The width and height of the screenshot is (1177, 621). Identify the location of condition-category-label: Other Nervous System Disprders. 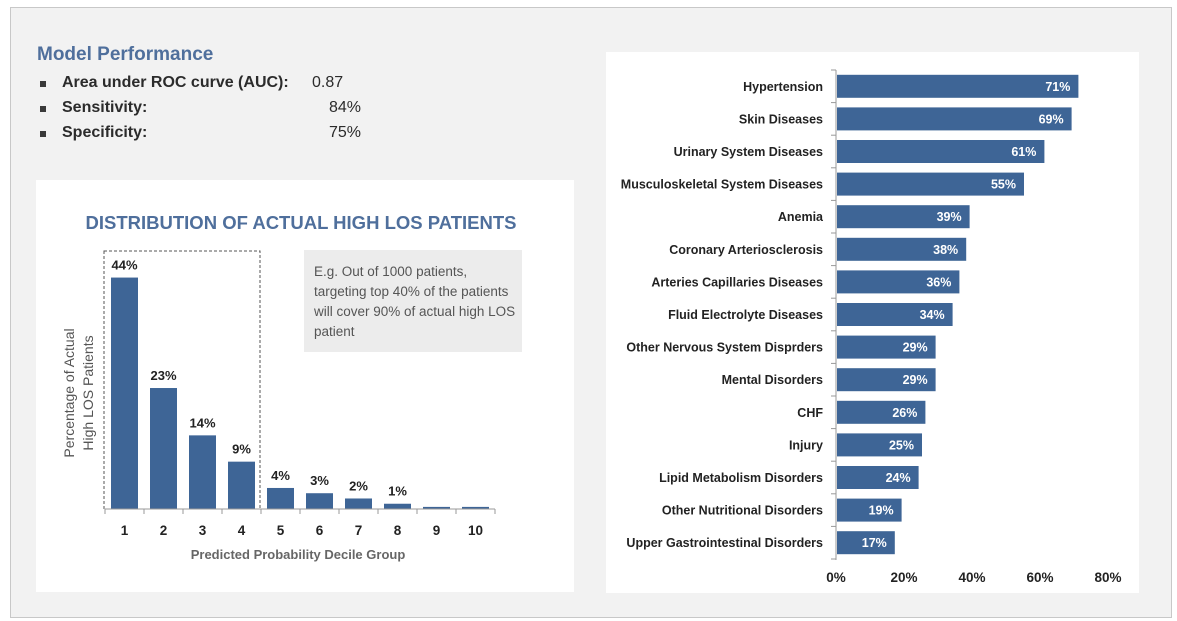
(724, 348).